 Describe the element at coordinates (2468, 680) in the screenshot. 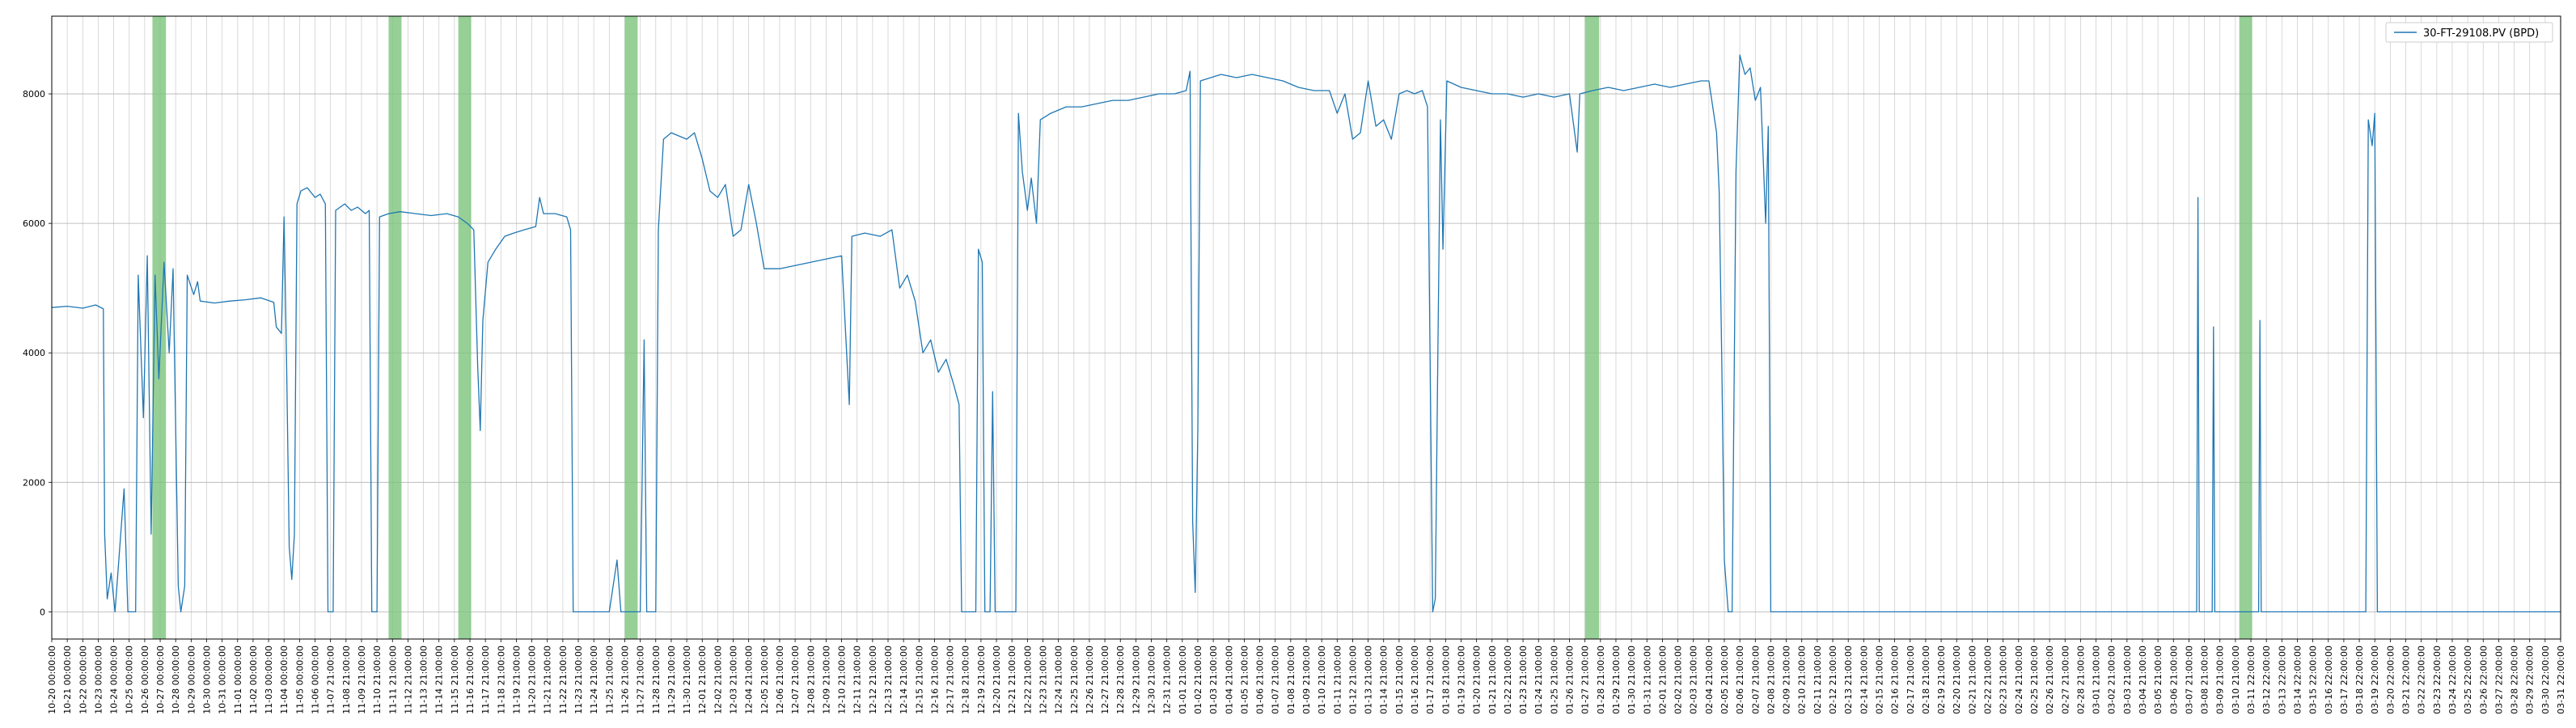

I see `x-tick-label: 03-25 22:00:00` at that location.